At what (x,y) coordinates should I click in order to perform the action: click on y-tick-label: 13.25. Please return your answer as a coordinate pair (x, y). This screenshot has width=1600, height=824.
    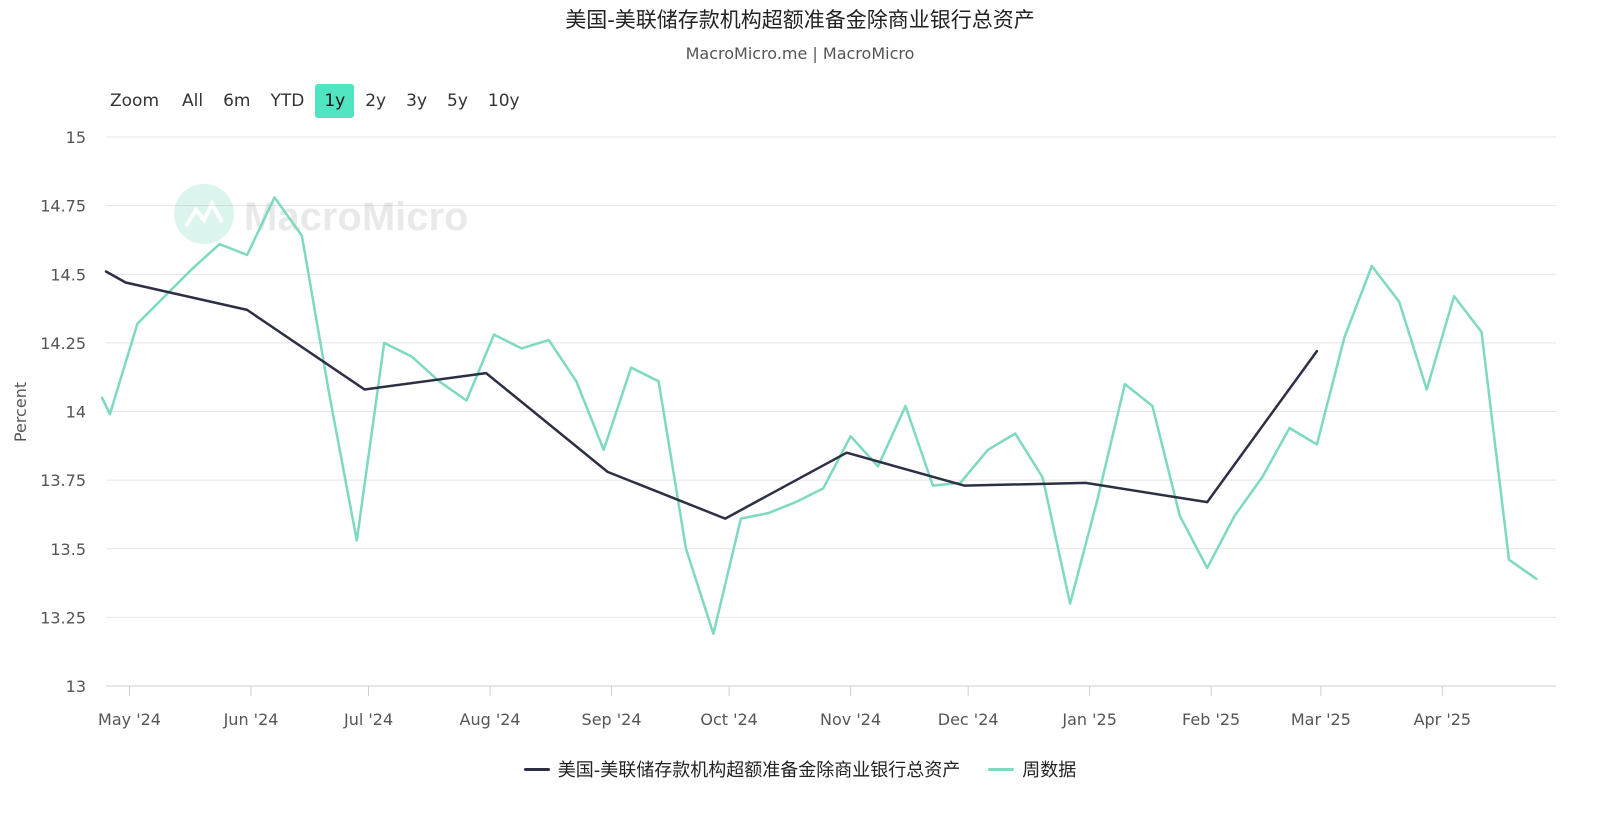
    Looking at the image, I should click on (63, 617).